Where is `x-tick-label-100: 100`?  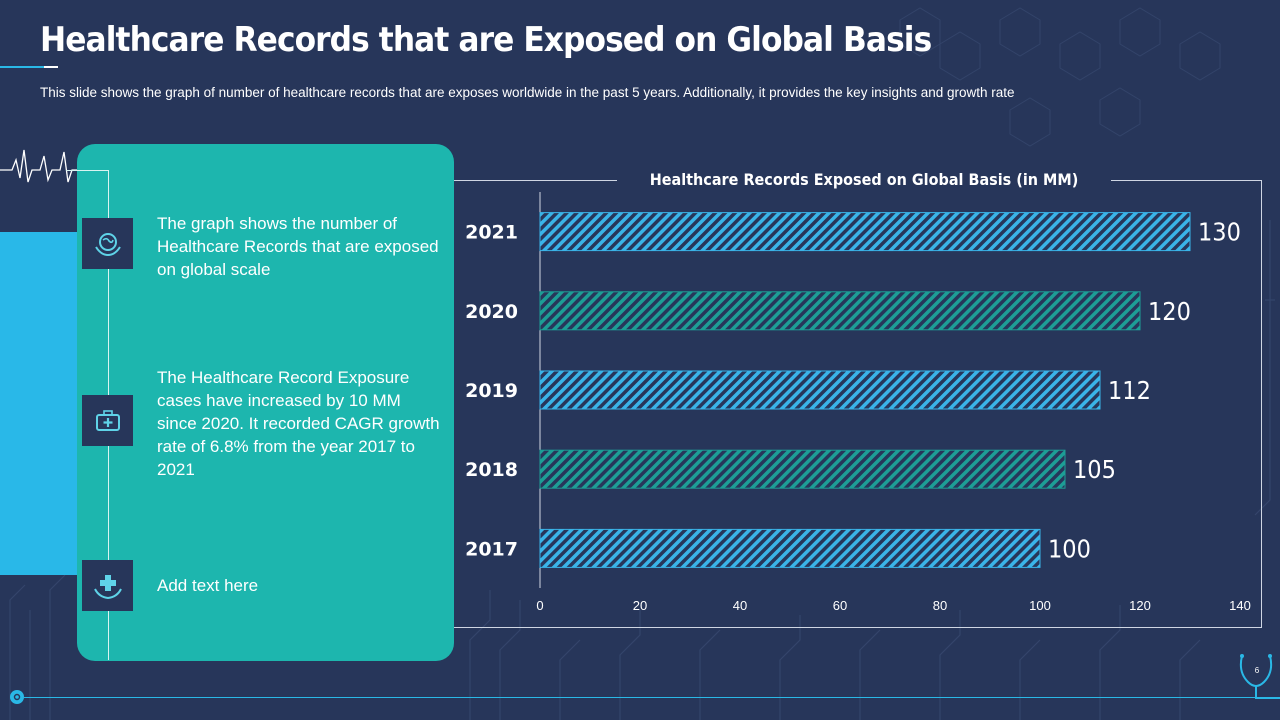
x-tick-label-100: 100 is located at coordinates (1040, 605).